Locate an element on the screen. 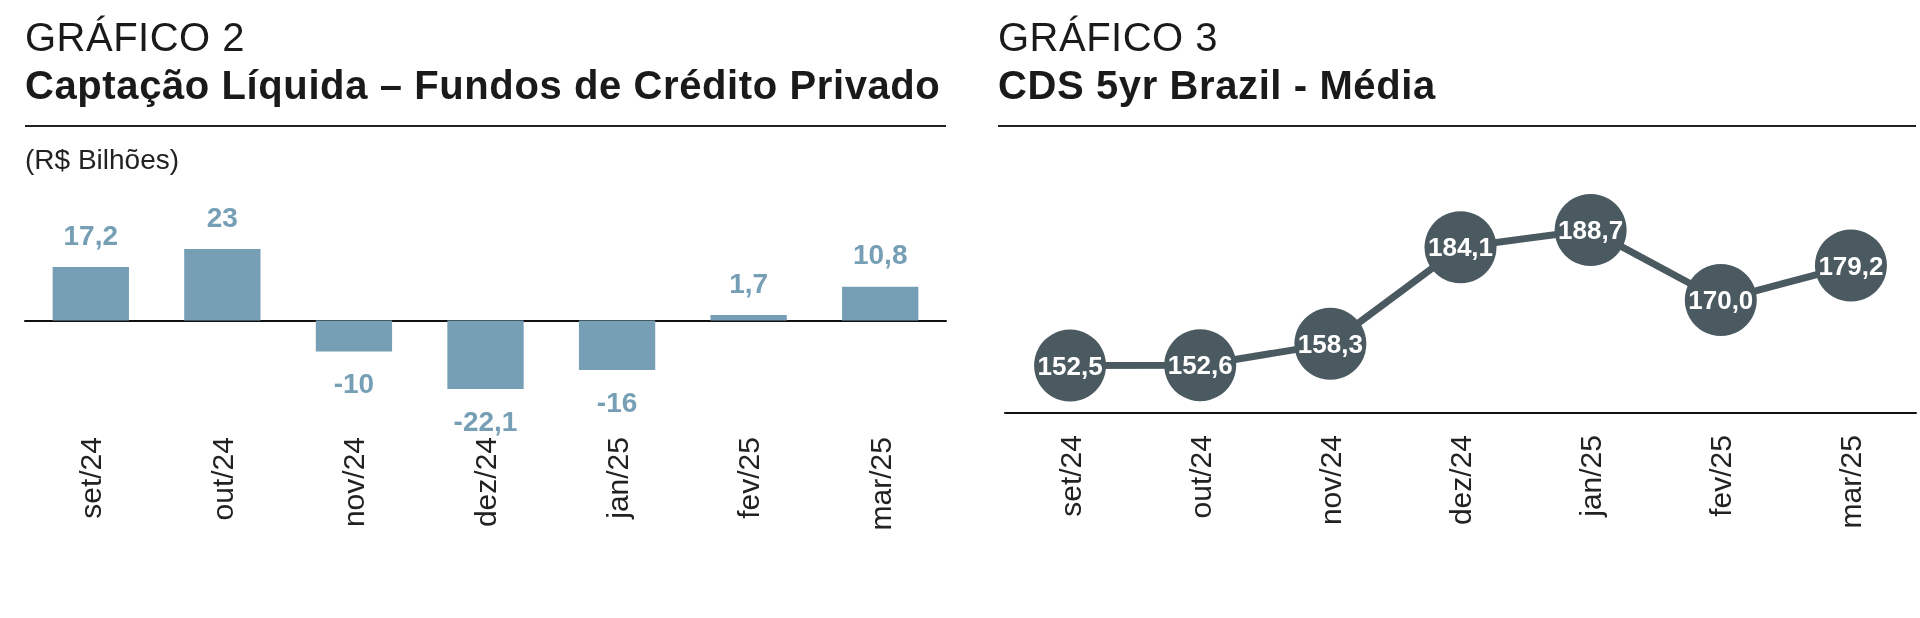  data-label: 170,0 is located at coordinates (1721, 300).